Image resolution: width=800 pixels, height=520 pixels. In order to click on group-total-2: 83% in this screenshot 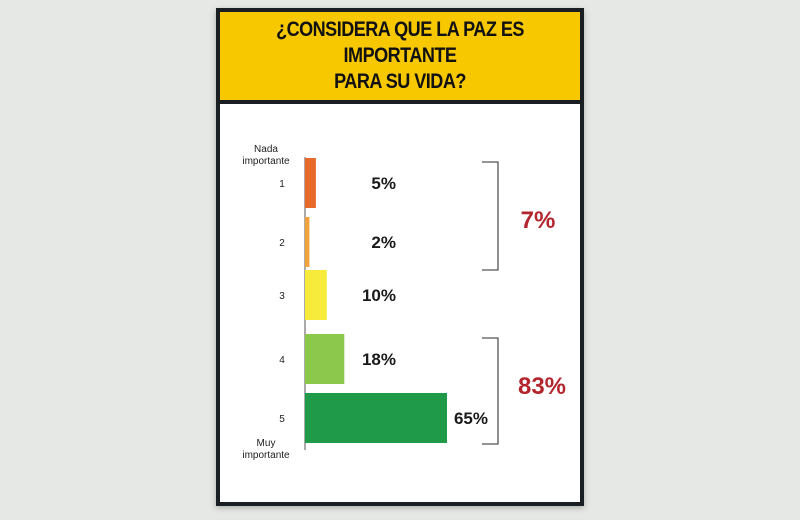, I will do `click(542, 386)`.